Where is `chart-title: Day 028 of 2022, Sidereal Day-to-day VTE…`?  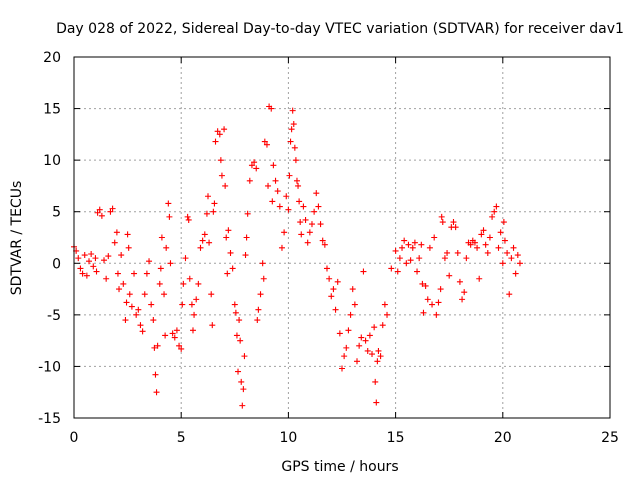 chart-title: Day 028 of 2022, Sidereal Day-to-day VTE… is located at coordinates (340, 29).